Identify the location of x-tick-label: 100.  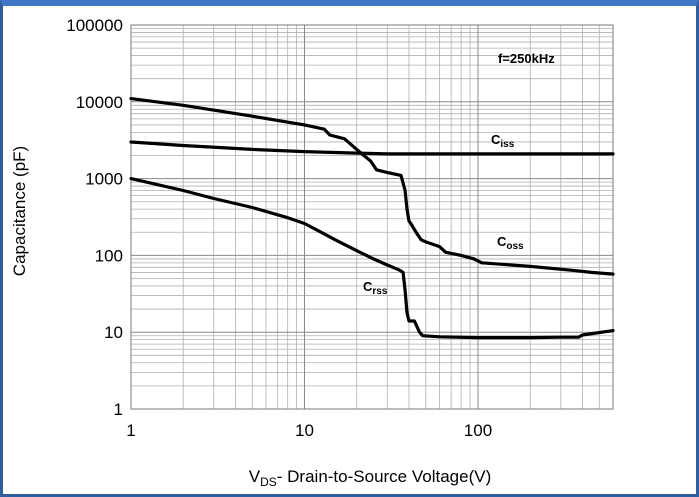
(478, 430).